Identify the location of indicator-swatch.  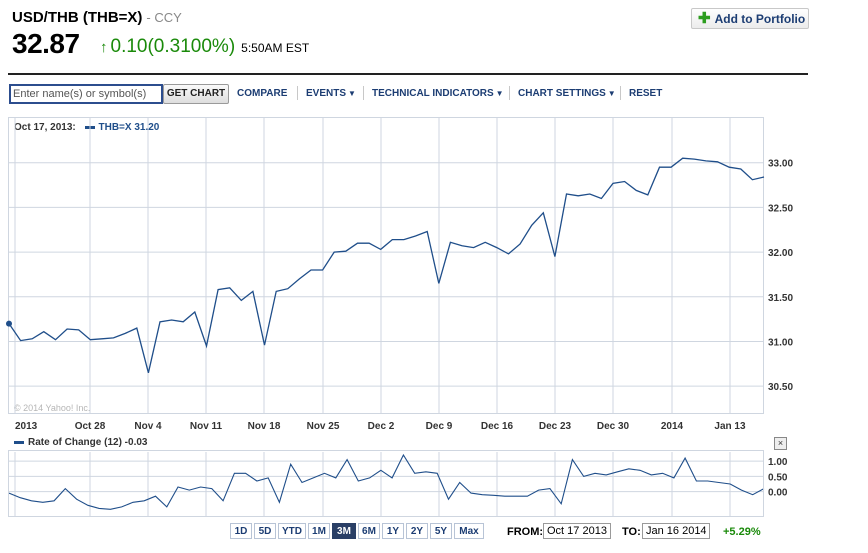
(19, 442).